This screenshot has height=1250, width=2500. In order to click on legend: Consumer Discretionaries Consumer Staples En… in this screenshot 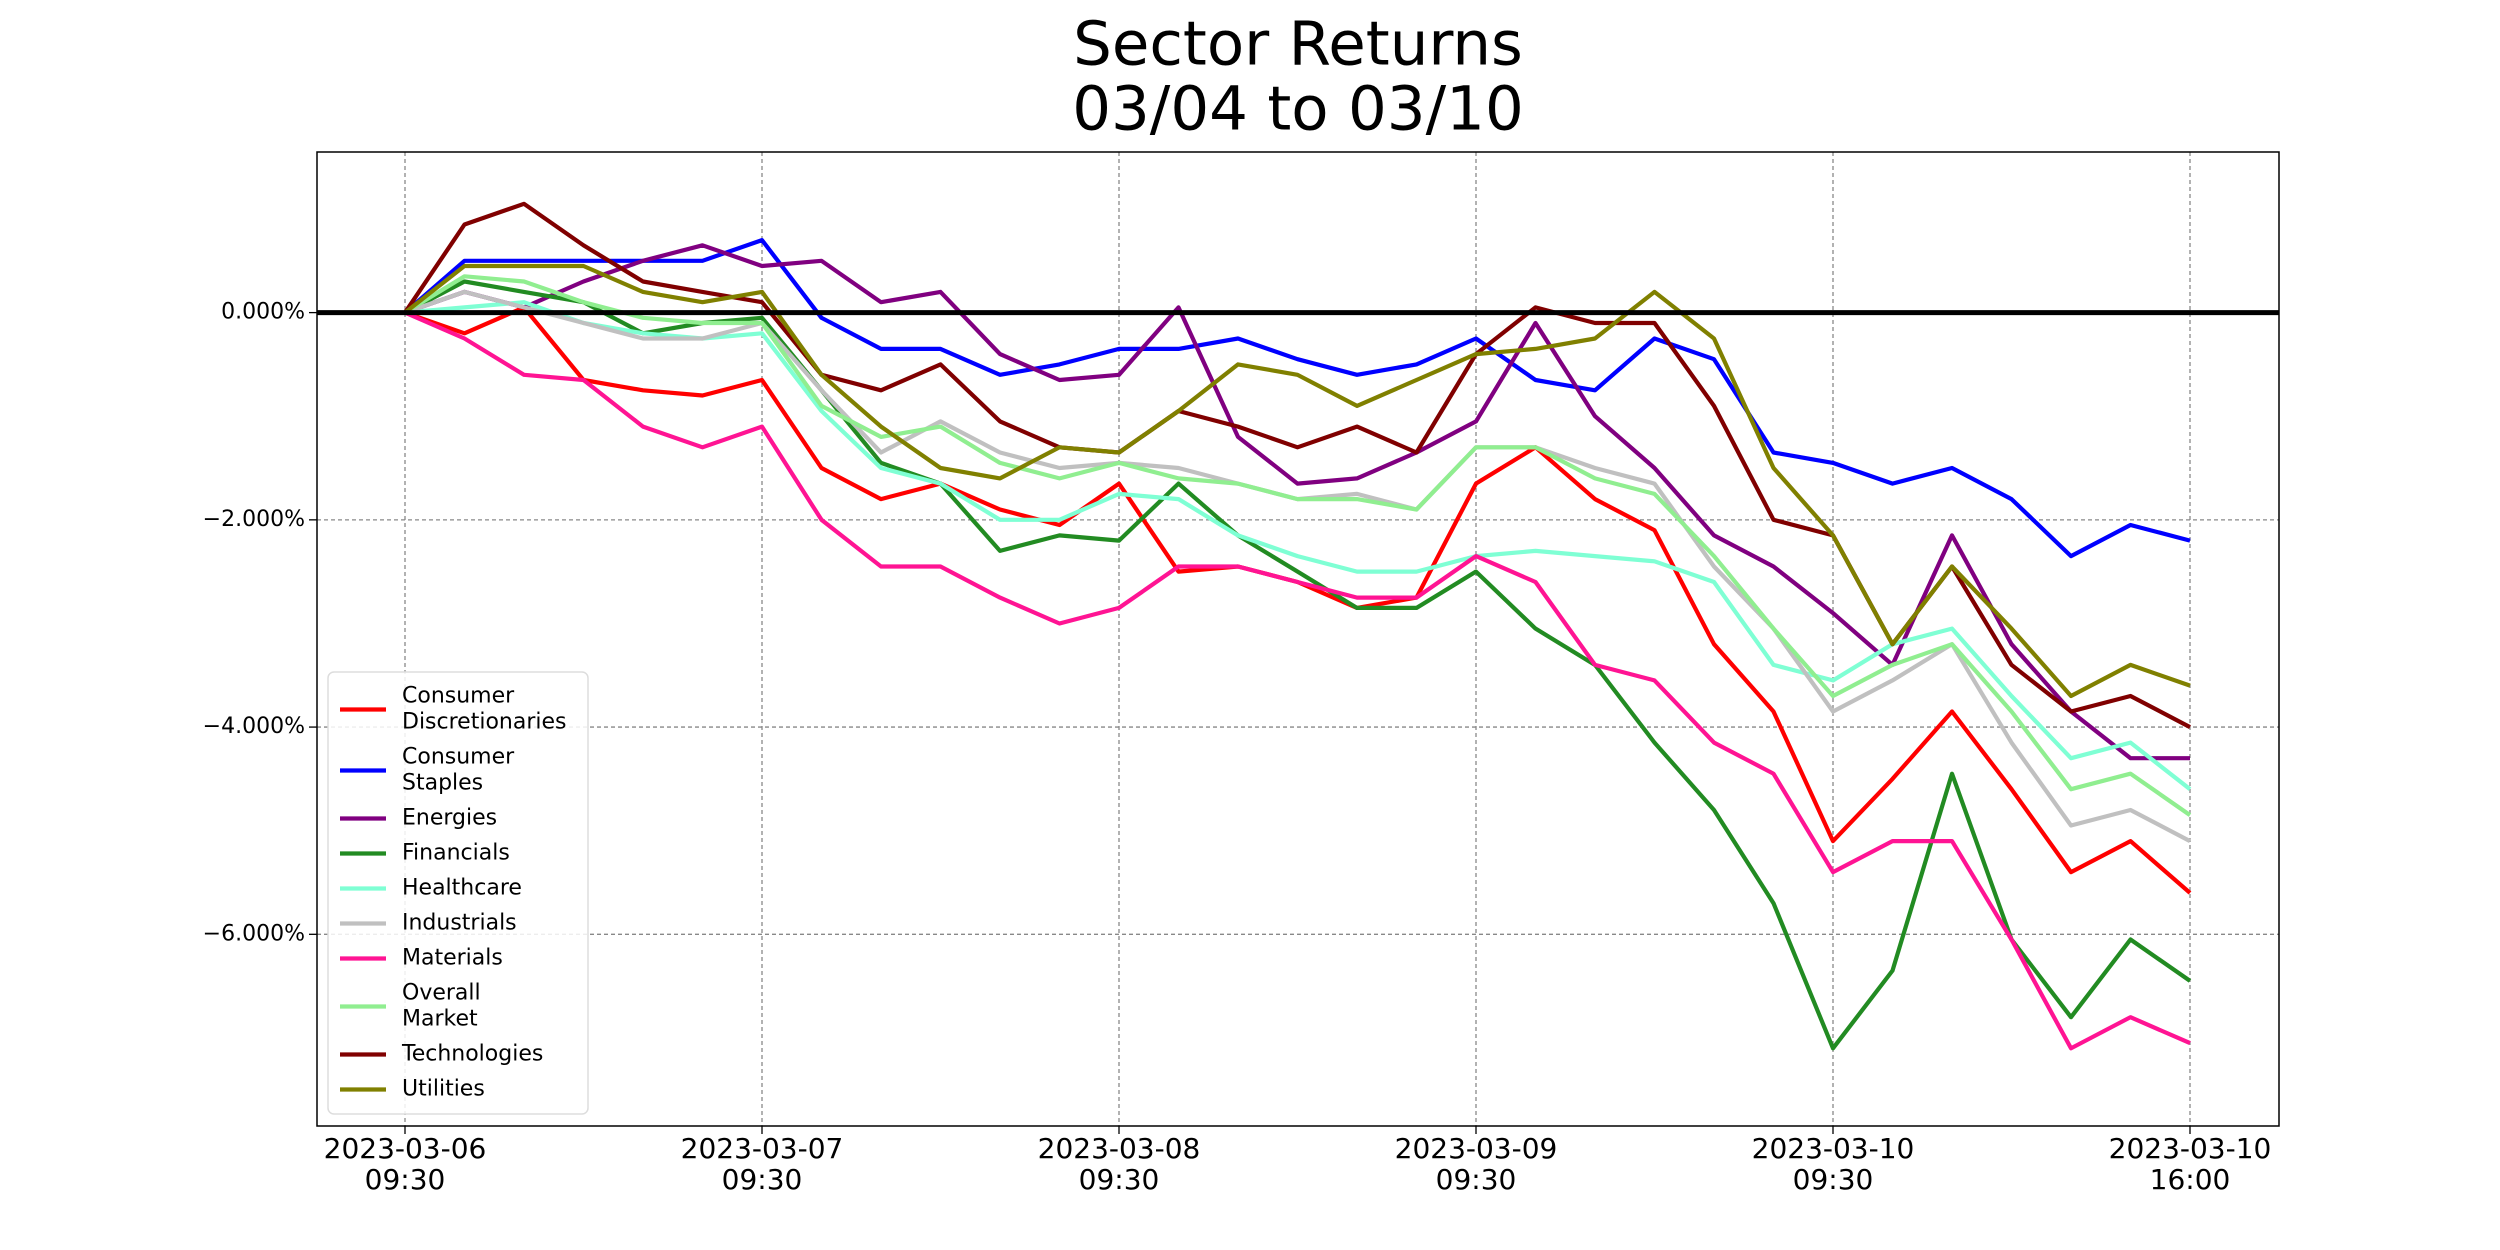, I will do `click(458, 893)`.